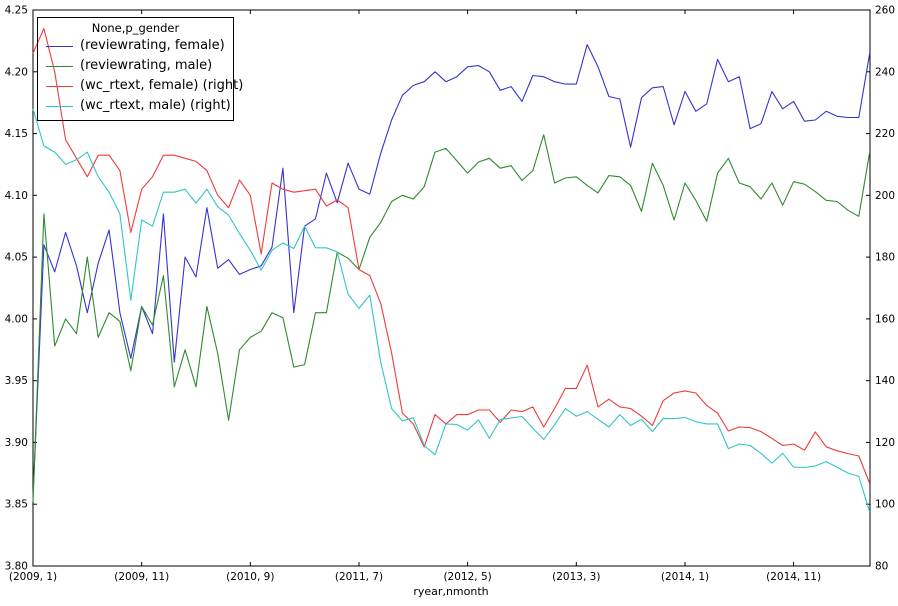  I want to click on y-tick-label-left: 4.00, so click(16, 319).